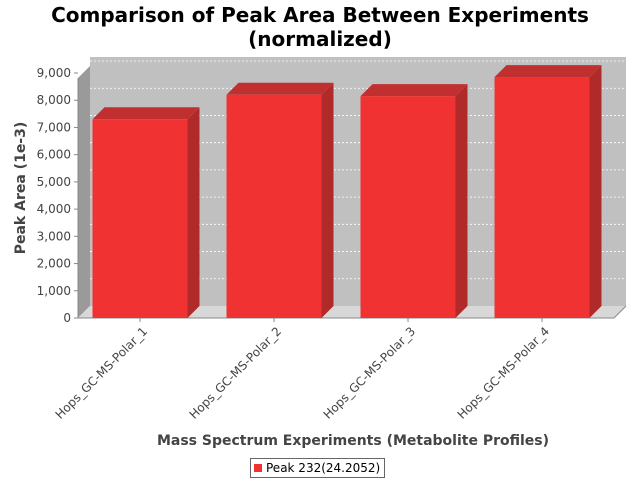 This screenshot has height=480, width=640. What do you see at coordinates (323, 468) in the screenshot?
I see `legend-label: Peak 232(24.2052)` at bounding box center [323, 468].